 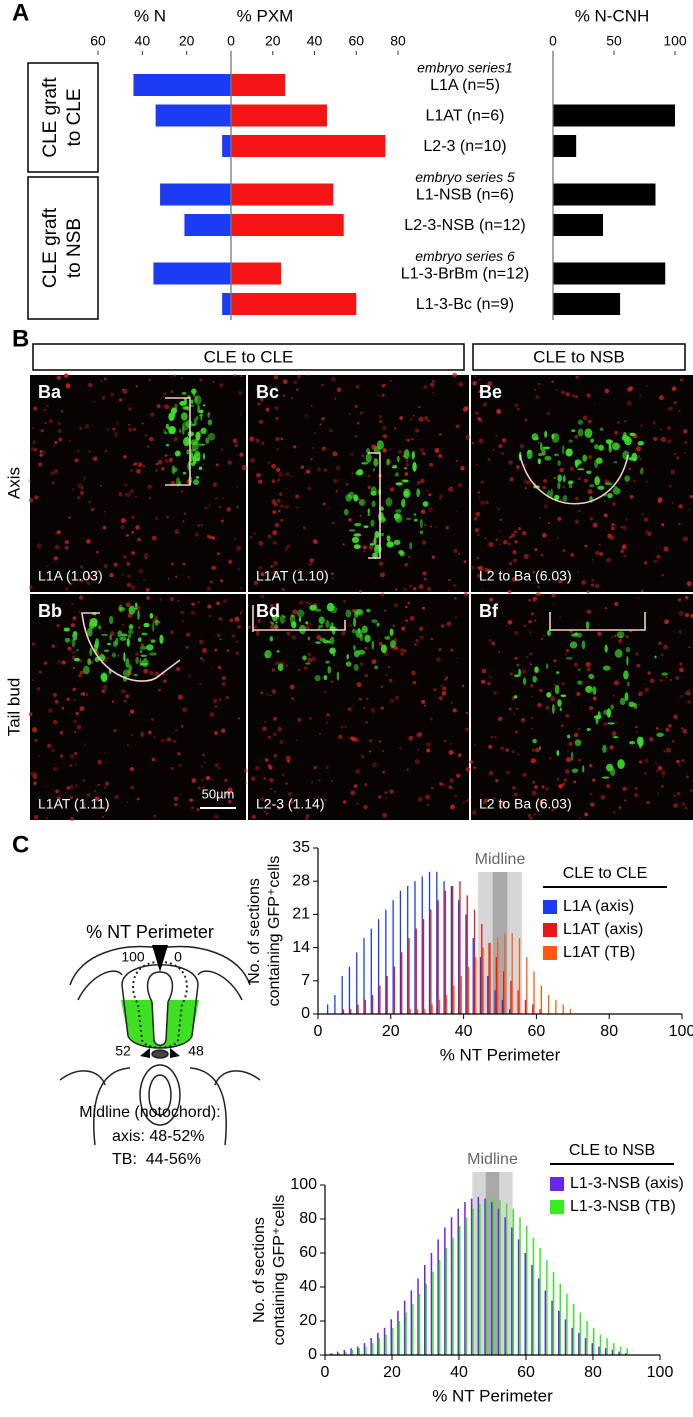 I want to click on y-tick-label: 7, so click(x=305, y=980).